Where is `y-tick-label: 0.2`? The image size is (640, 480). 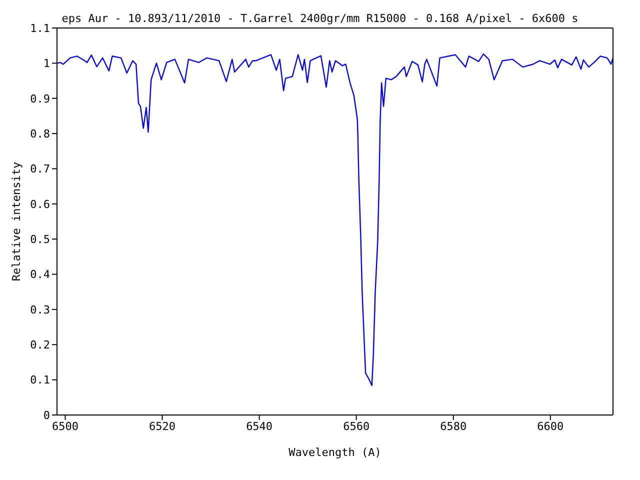 y-tick-label: 0.2 is located at coordinates (40, 345).